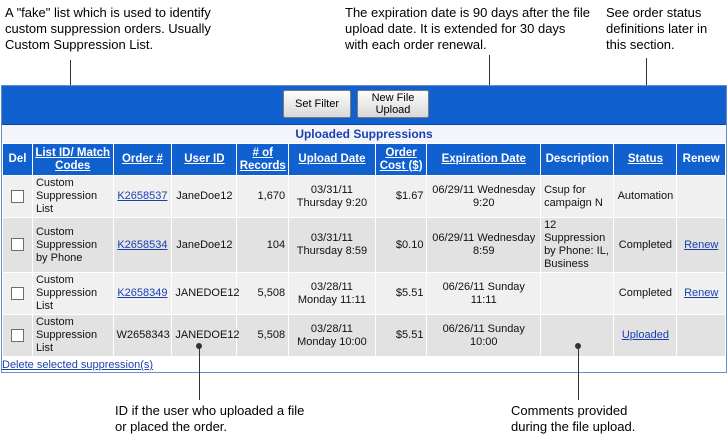 This screenshot has height=444, width=727. What do you see at coordinates (484, 245) in the screenshot?
I see `cell-expiration: 06/29/11 Wednesday 8:59` at bounding box center [484, 245].